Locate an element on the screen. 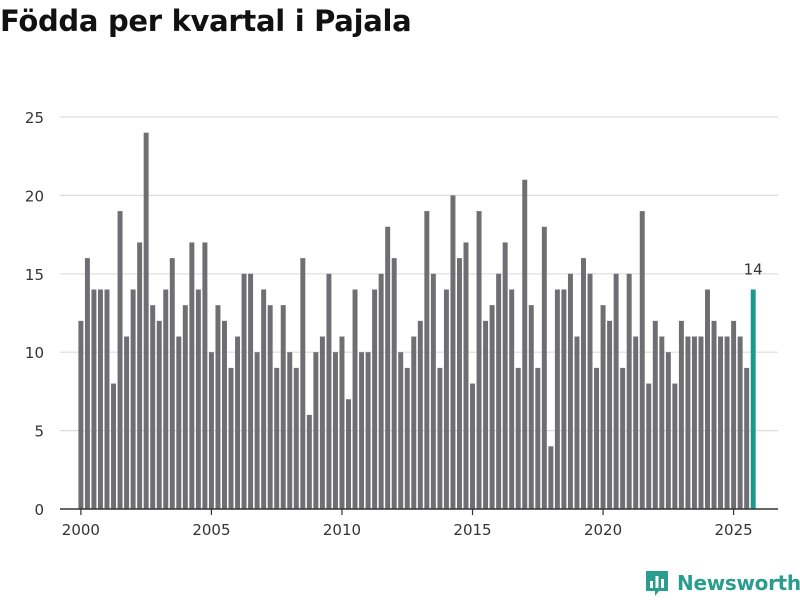 This screenshot has width=800, height=600. y-tick-label-20: 20 is located at coordinates (34, 196).